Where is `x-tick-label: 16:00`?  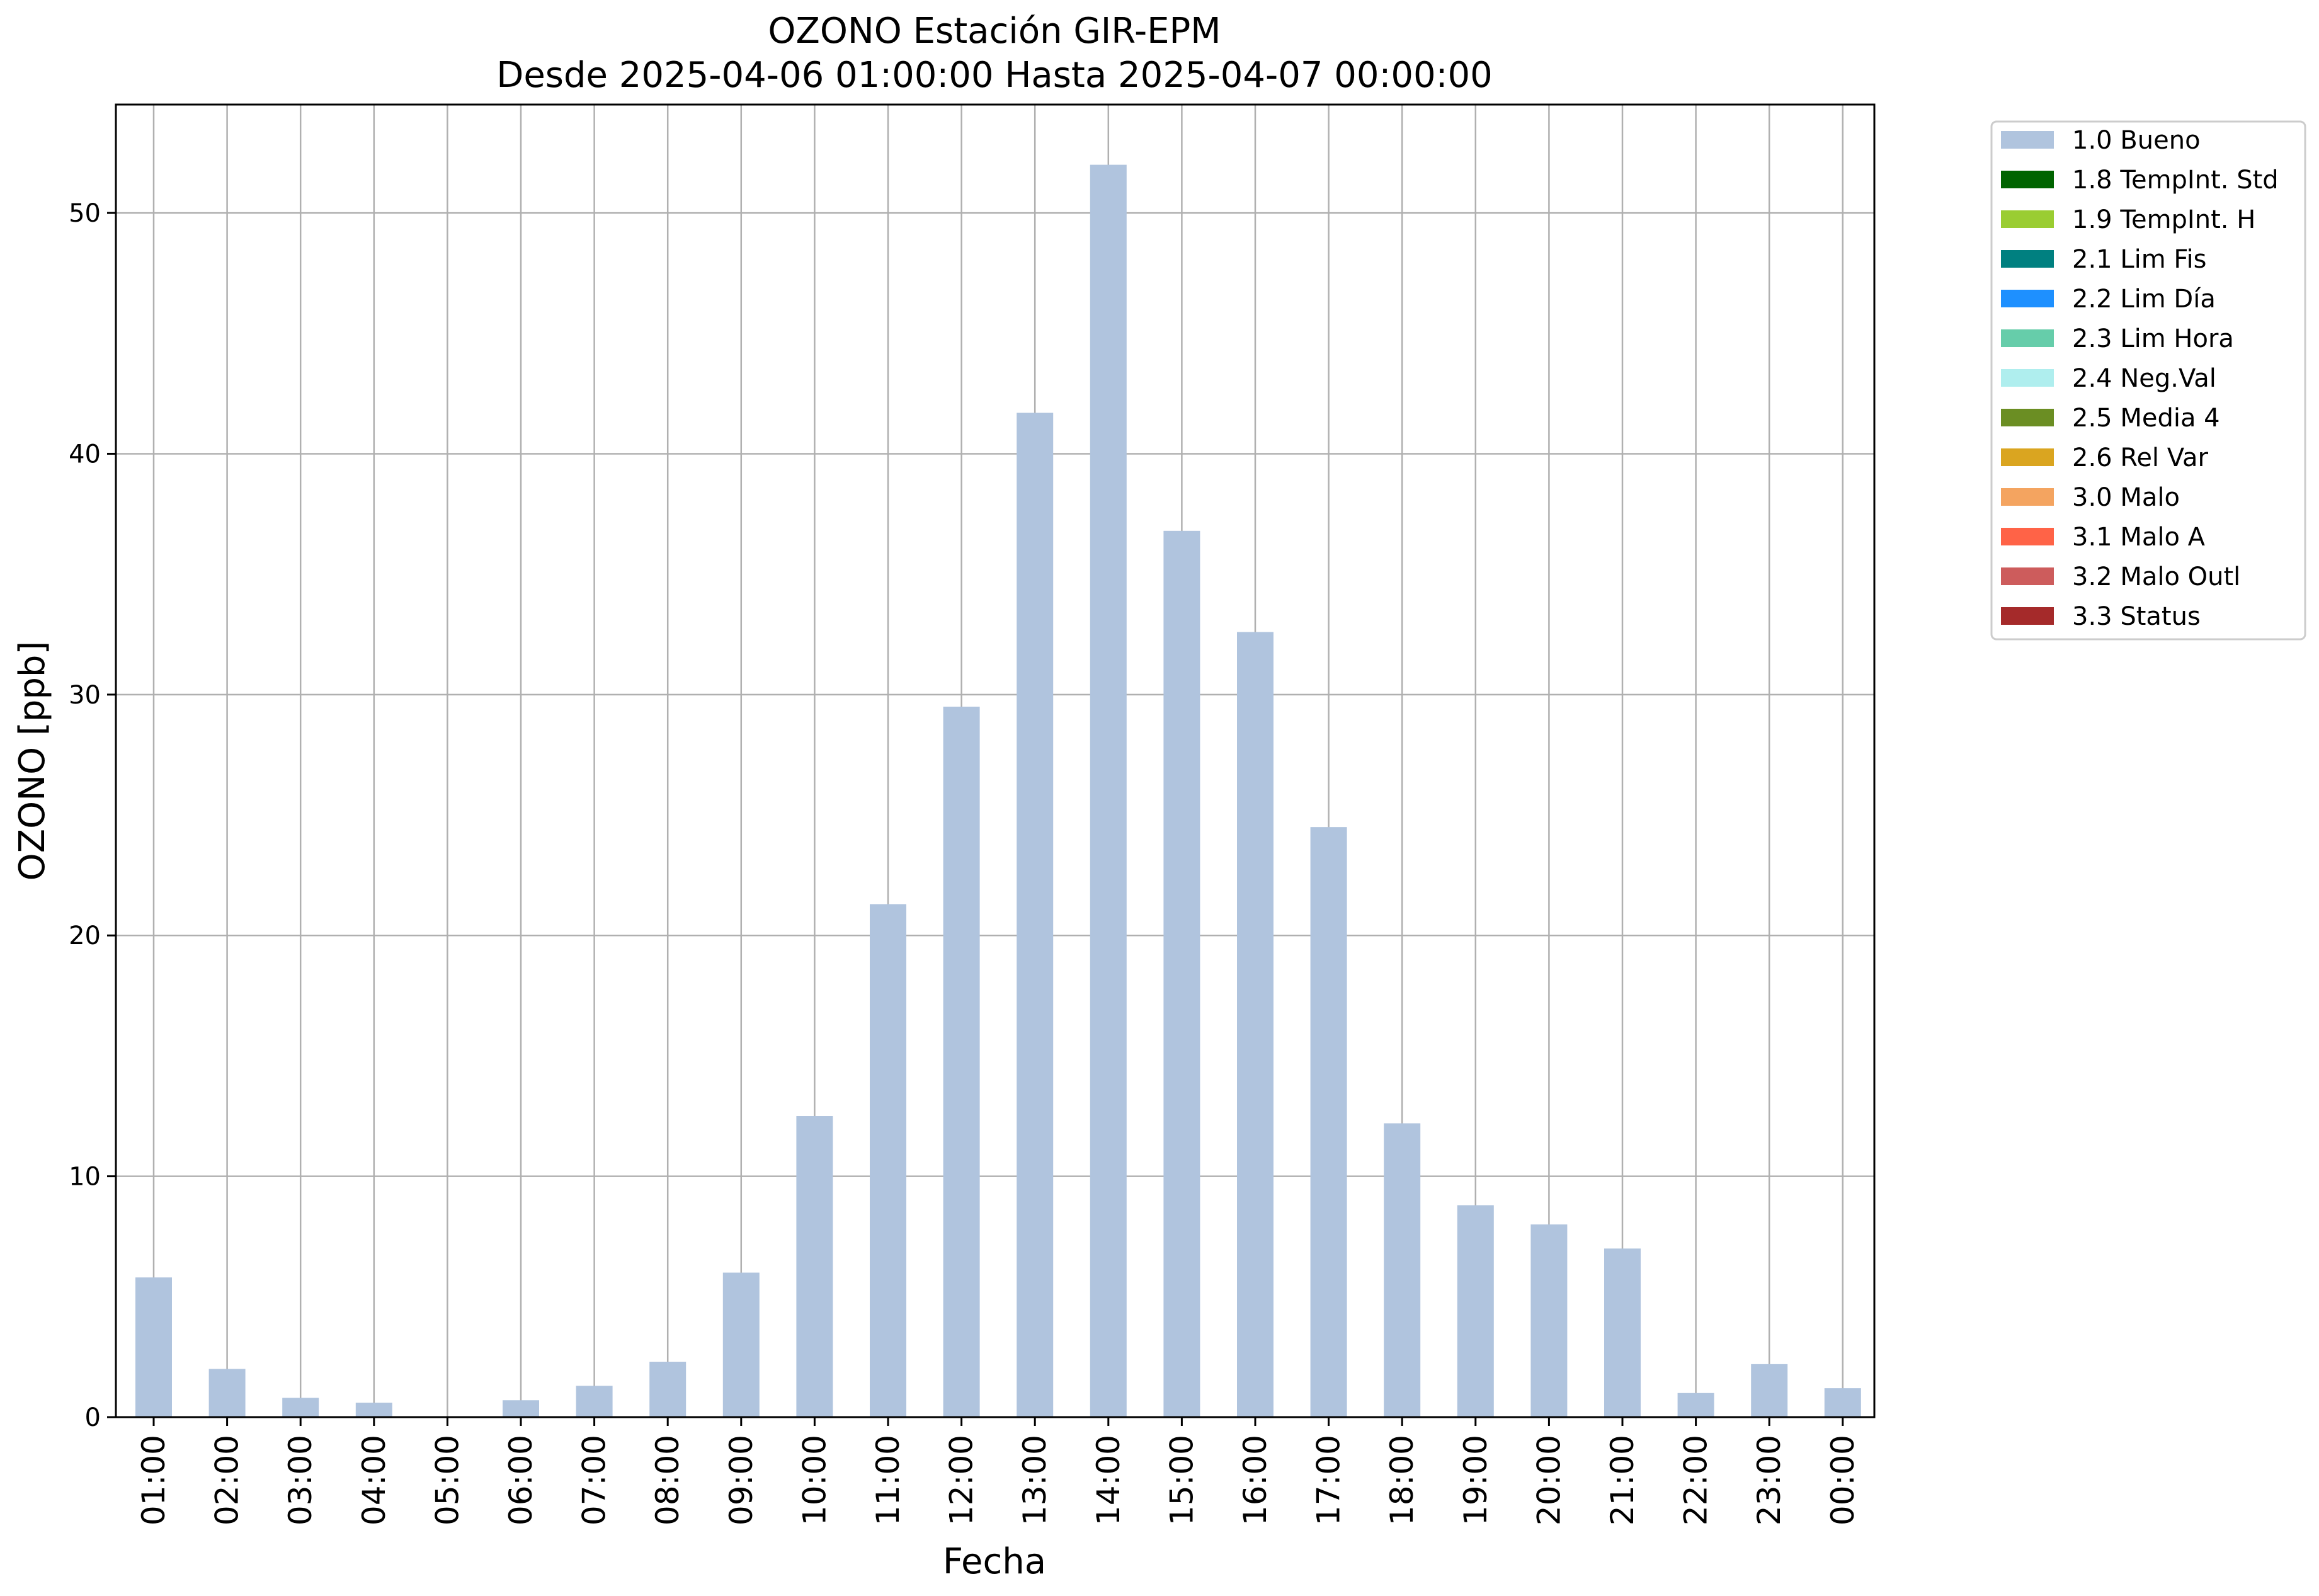
x-tick-label: 16:00 is located at coordinates (1255, 1480).